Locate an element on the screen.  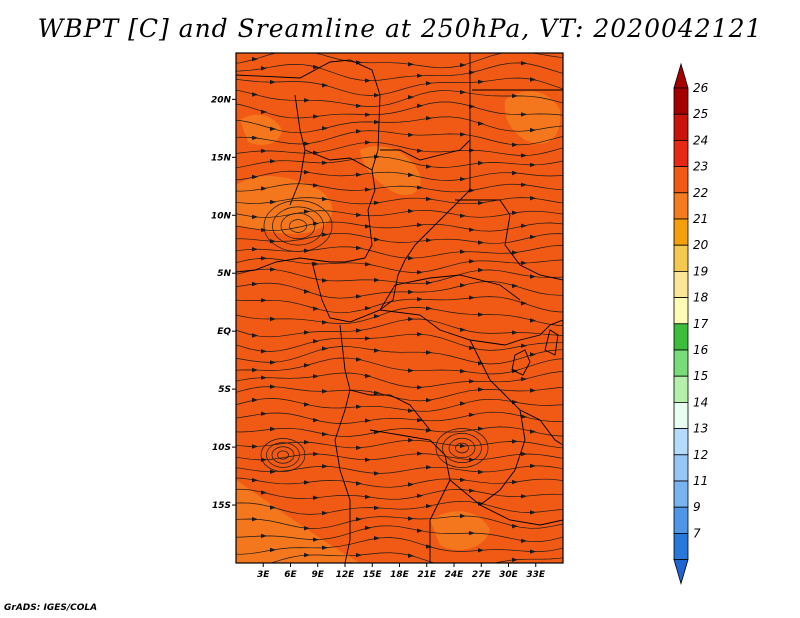
colorbar-label: 19 is located at coordinates (700, 271).